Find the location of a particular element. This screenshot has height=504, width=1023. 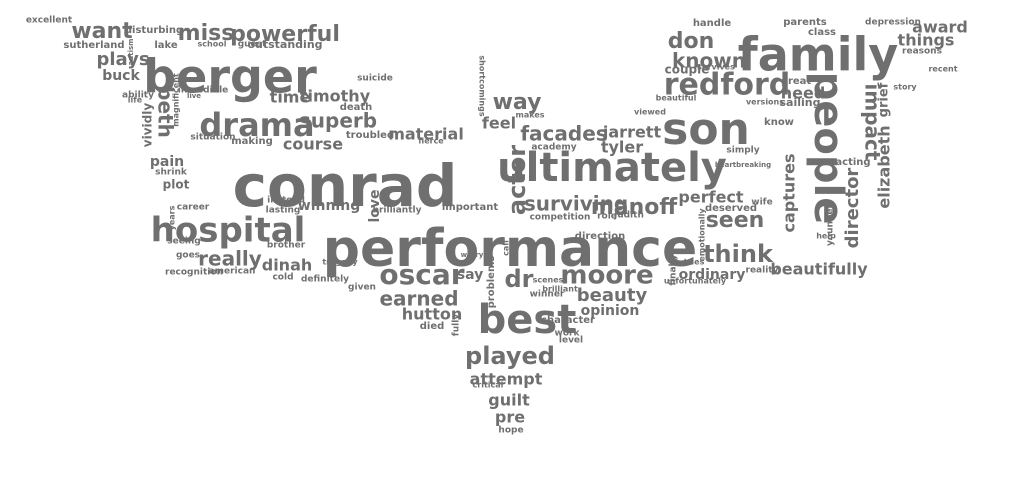

word-emotionally: emotionally is located at coordinates (702, 235).